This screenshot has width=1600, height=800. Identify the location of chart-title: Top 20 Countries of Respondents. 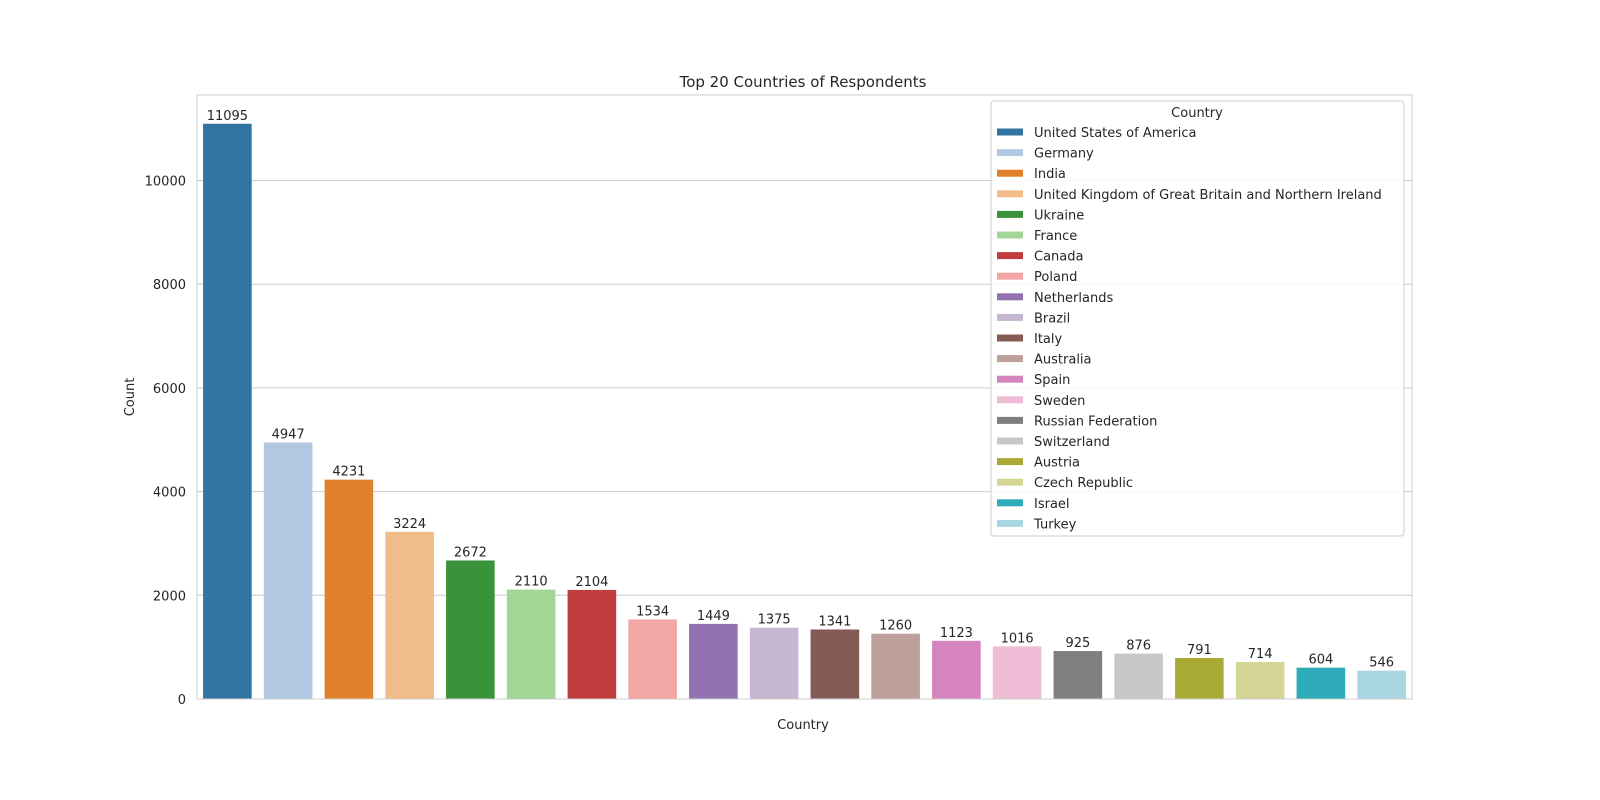
(803, 82).